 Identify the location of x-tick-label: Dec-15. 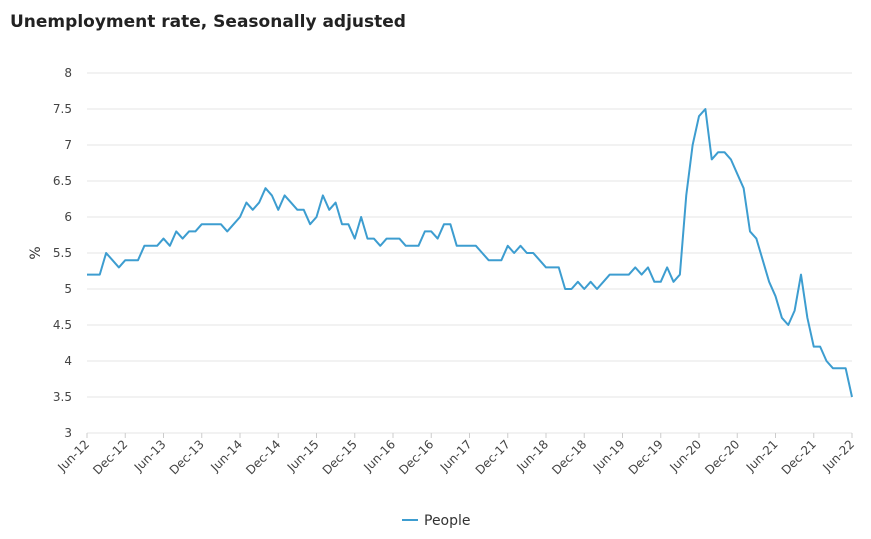
(340, 457).